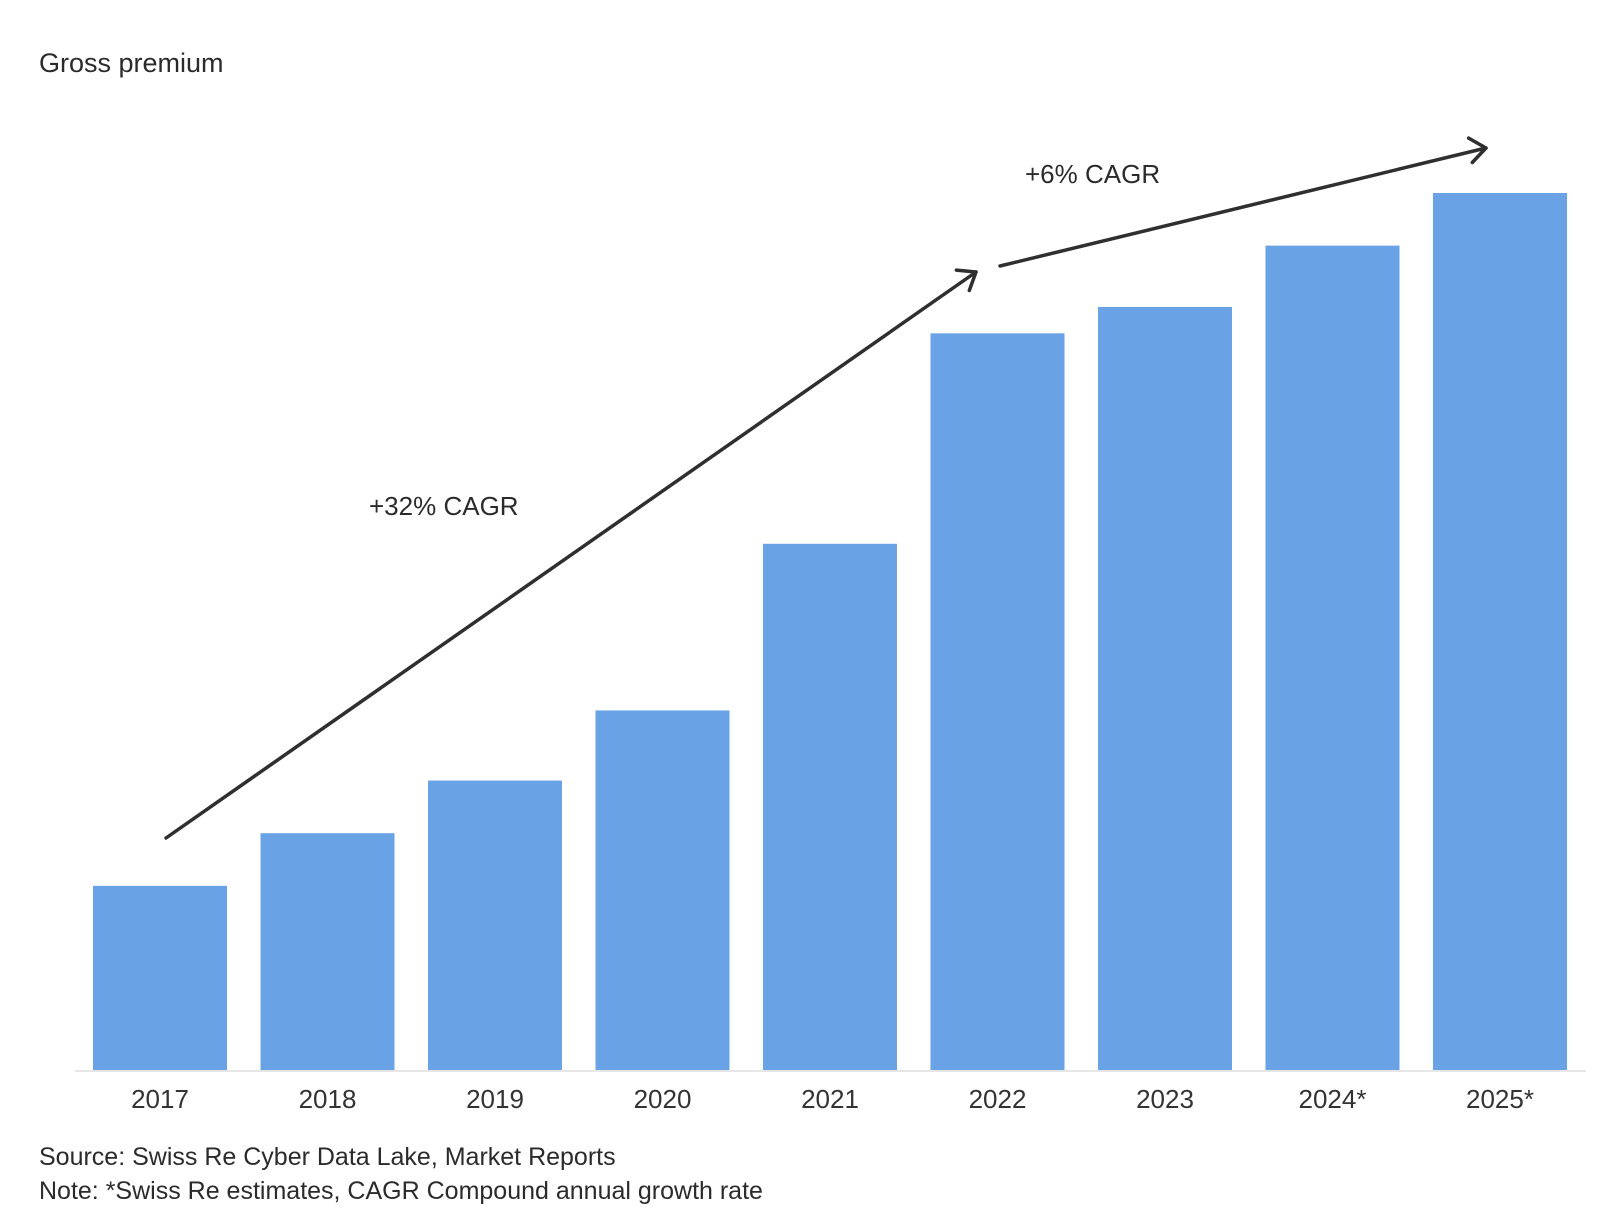  Describe the element at coordinates (1500, 631) in the screenshot. I see `bar-2025-est` at that location.